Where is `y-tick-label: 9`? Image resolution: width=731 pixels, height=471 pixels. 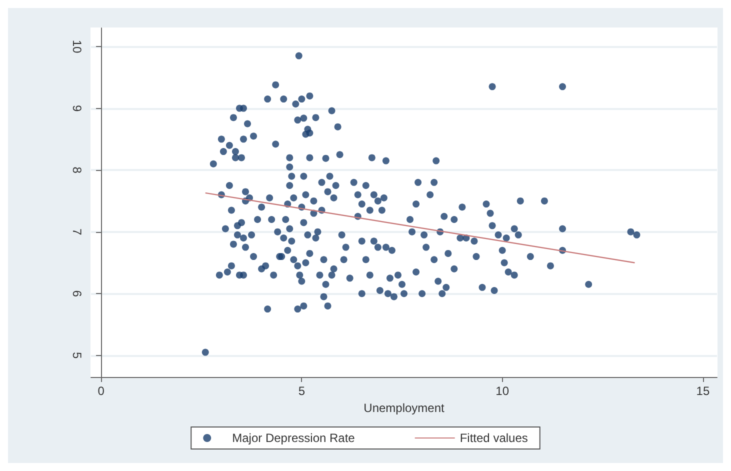 y-tick-label: 9 is located at coordinates (77, 108).